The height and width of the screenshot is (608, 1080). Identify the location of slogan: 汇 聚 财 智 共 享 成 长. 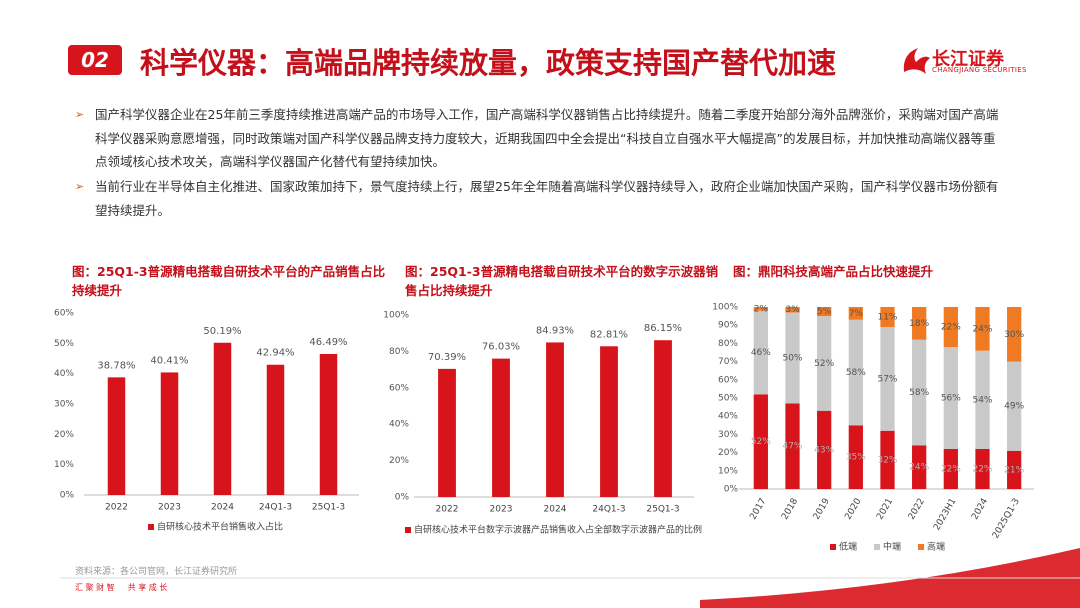
(121, 587).